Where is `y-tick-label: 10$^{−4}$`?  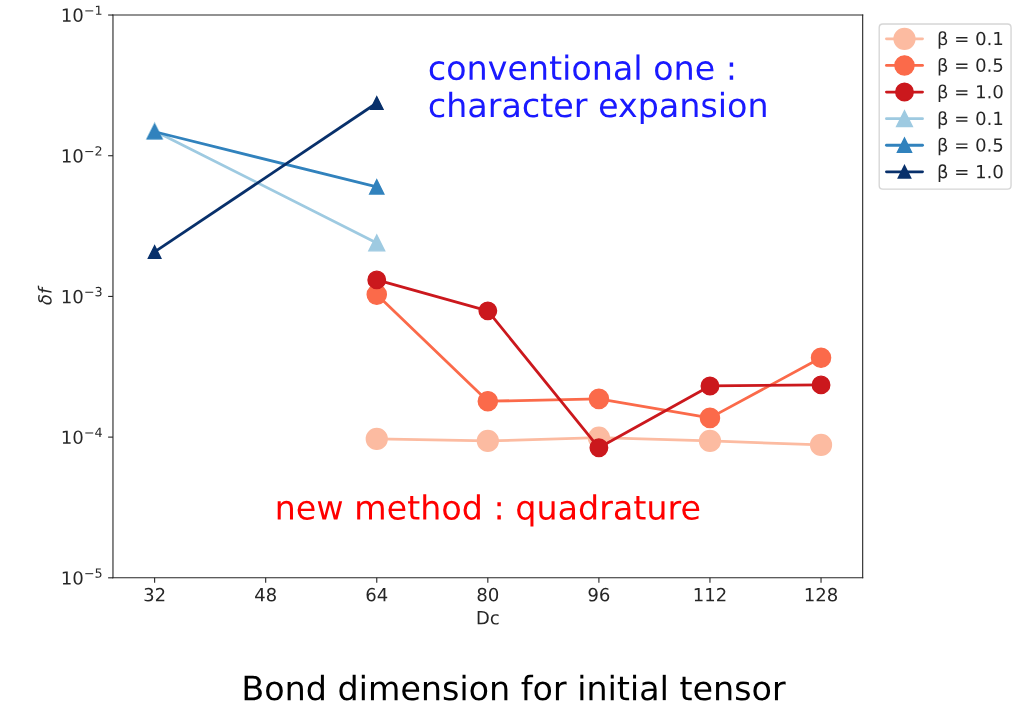 y-tick-label: 10$^{−4}$ is located at coordinates (82, 436).